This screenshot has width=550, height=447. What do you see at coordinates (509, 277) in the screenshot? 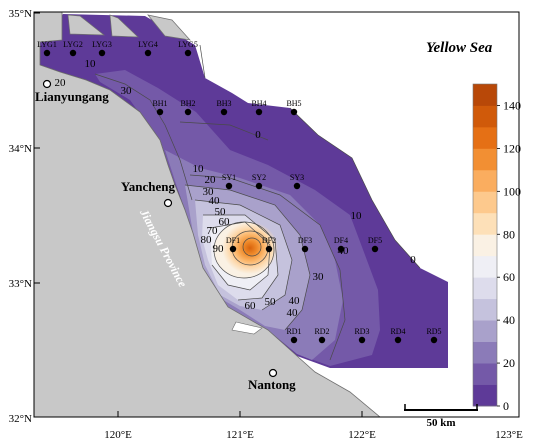
I see `colorbar-tick-label: 60` at bounding box center [509, 277].